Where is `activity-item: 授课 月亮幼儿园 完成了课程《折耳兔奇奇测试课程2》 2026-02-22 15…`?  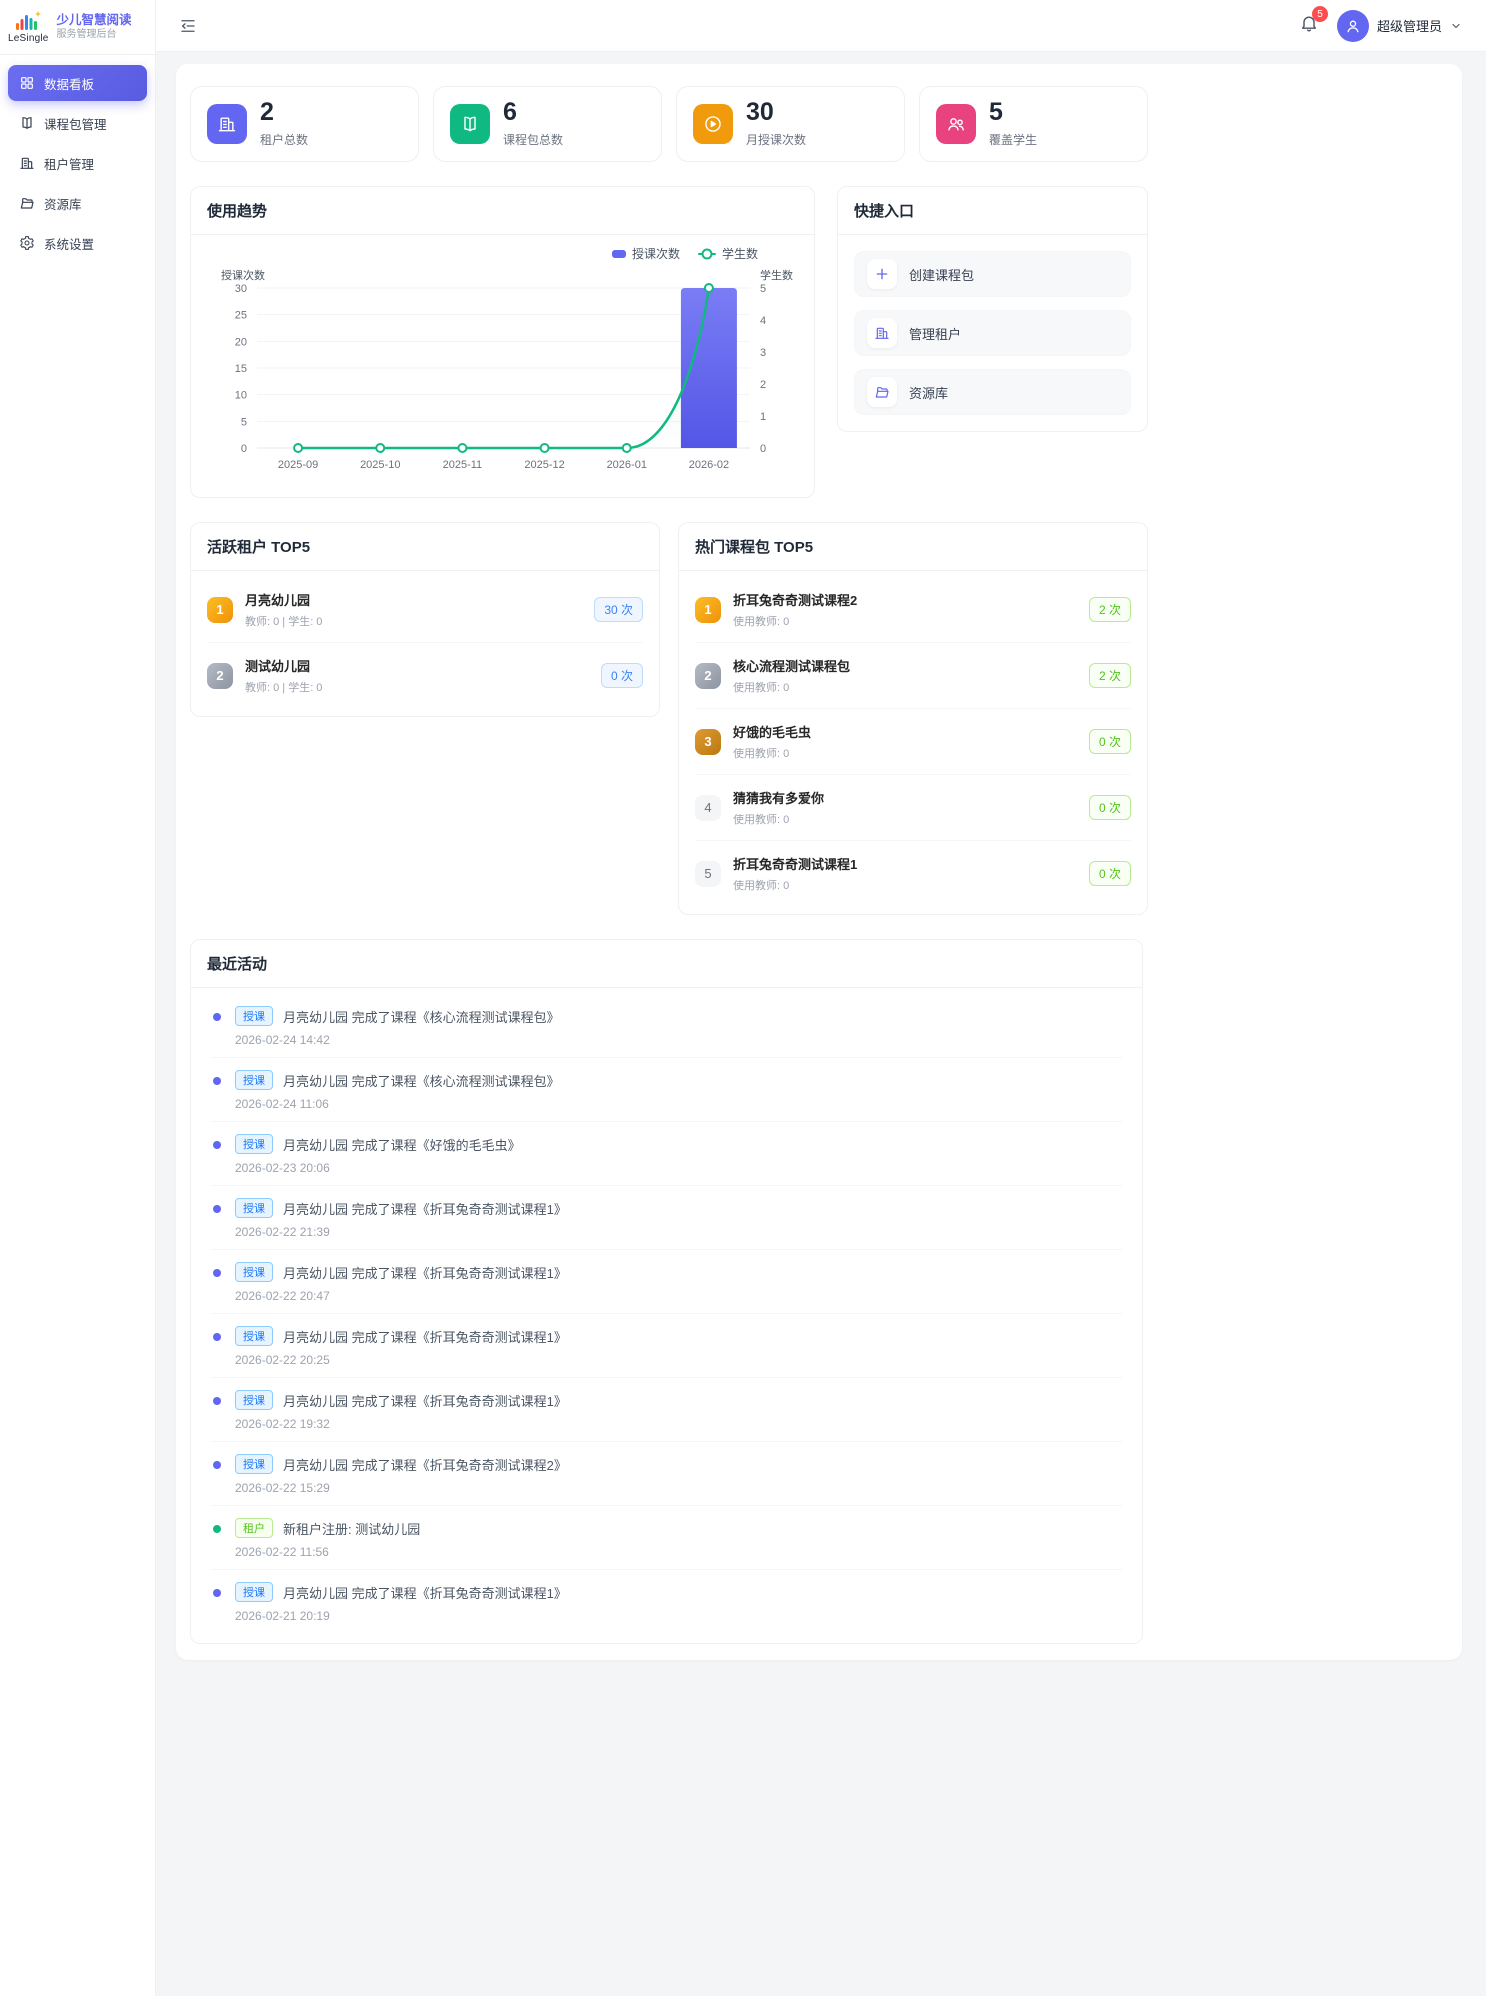
activity-item: 授课 月亮幼儿园 完成了课程《折耳兔奇奇测试课程2》 2026-02-22 15… is located at coordinates (666, 1474).